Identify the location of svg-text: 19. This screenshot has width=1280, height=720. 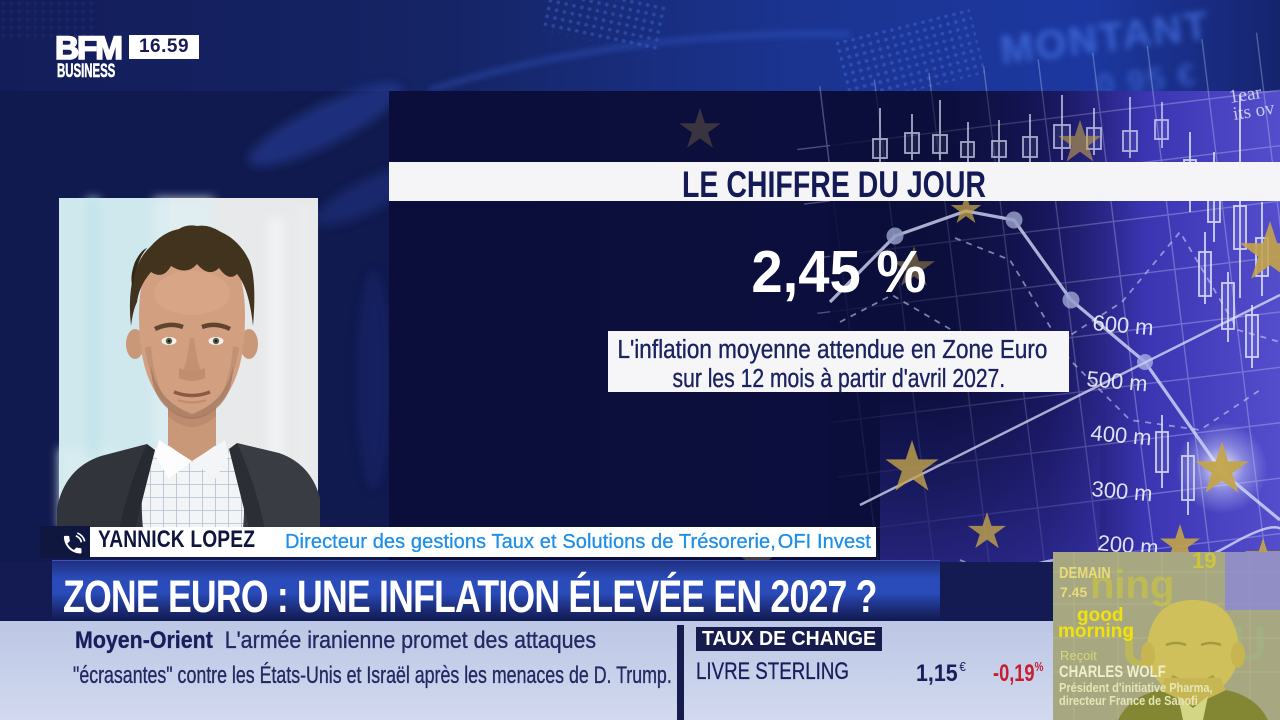
(1204, 560).